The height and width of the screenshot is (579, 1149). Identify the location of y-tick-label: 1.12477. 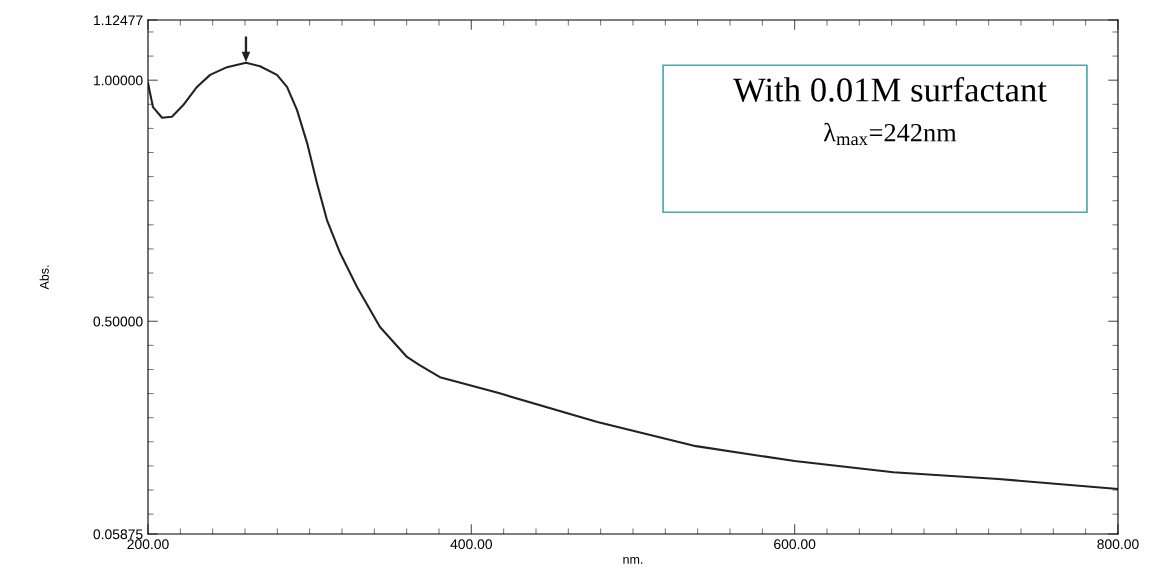
(118, 20).